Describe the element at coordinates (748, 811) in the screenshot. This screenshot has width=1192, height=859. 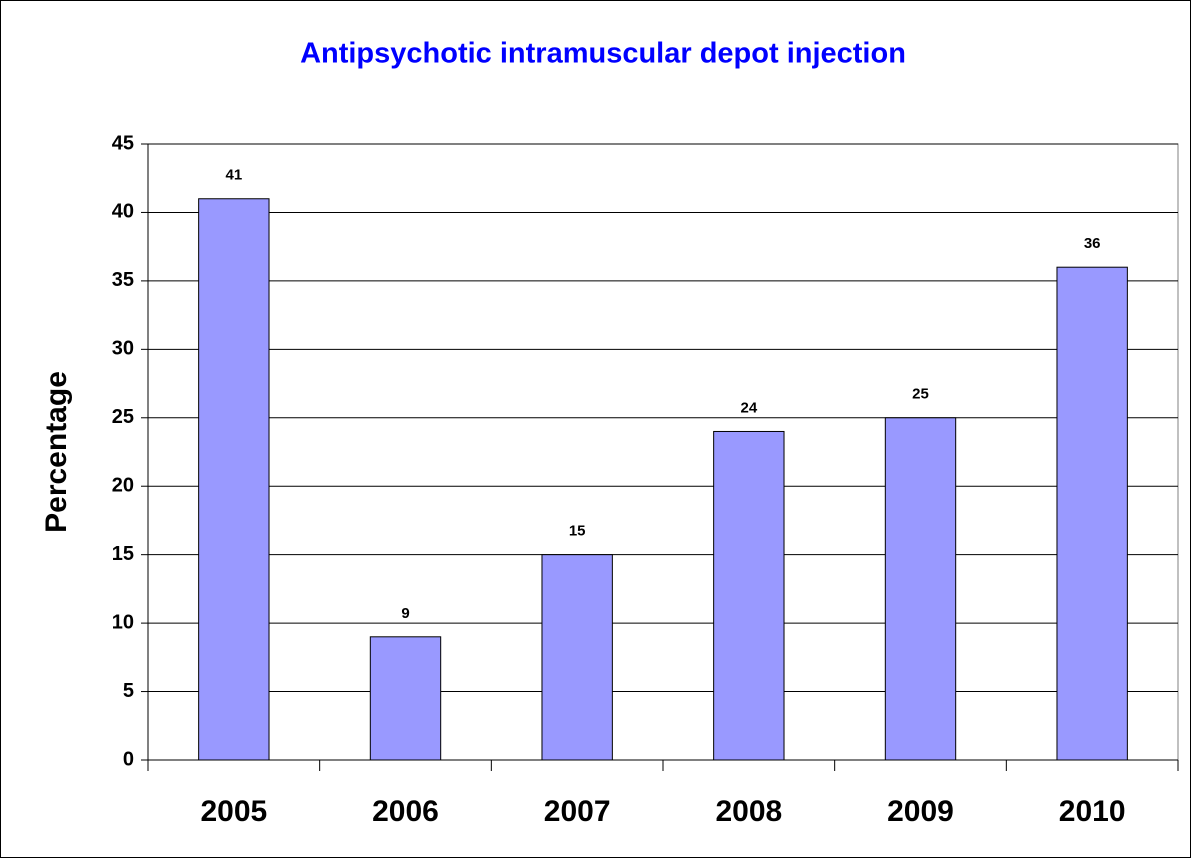
I see `x-tick-label: 2008` at that location.